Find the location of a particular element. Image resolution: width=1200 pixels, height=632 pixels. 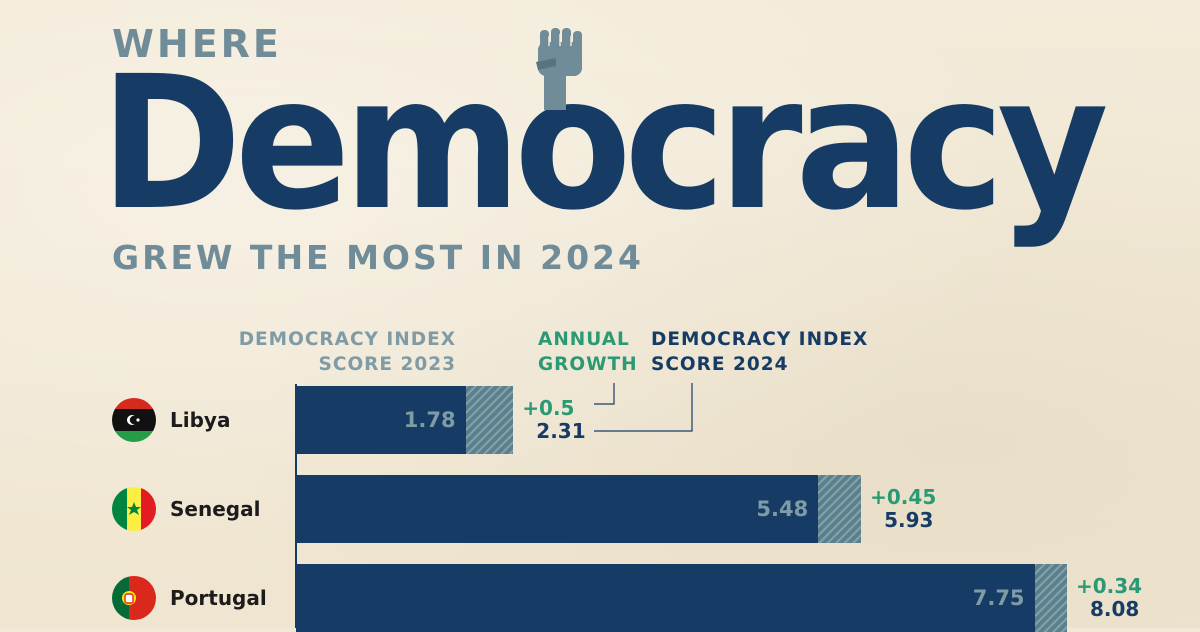

senegal-flag-icon is located at coordinates (134, 509).